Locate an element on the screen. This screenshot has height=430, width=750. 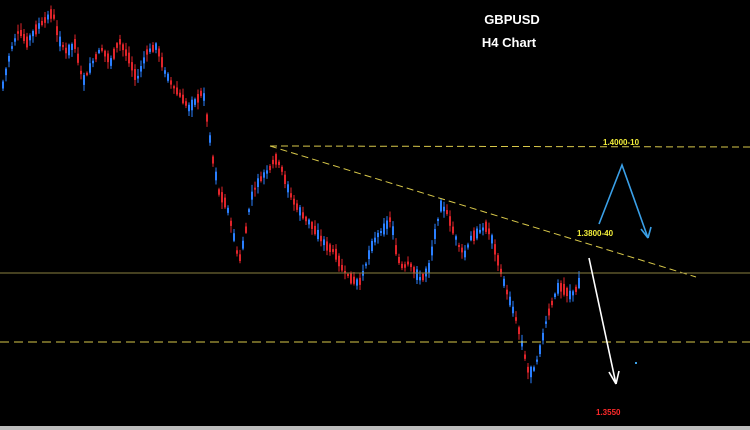
chart-title: GBPUSD is located at coordinates (512, 19).